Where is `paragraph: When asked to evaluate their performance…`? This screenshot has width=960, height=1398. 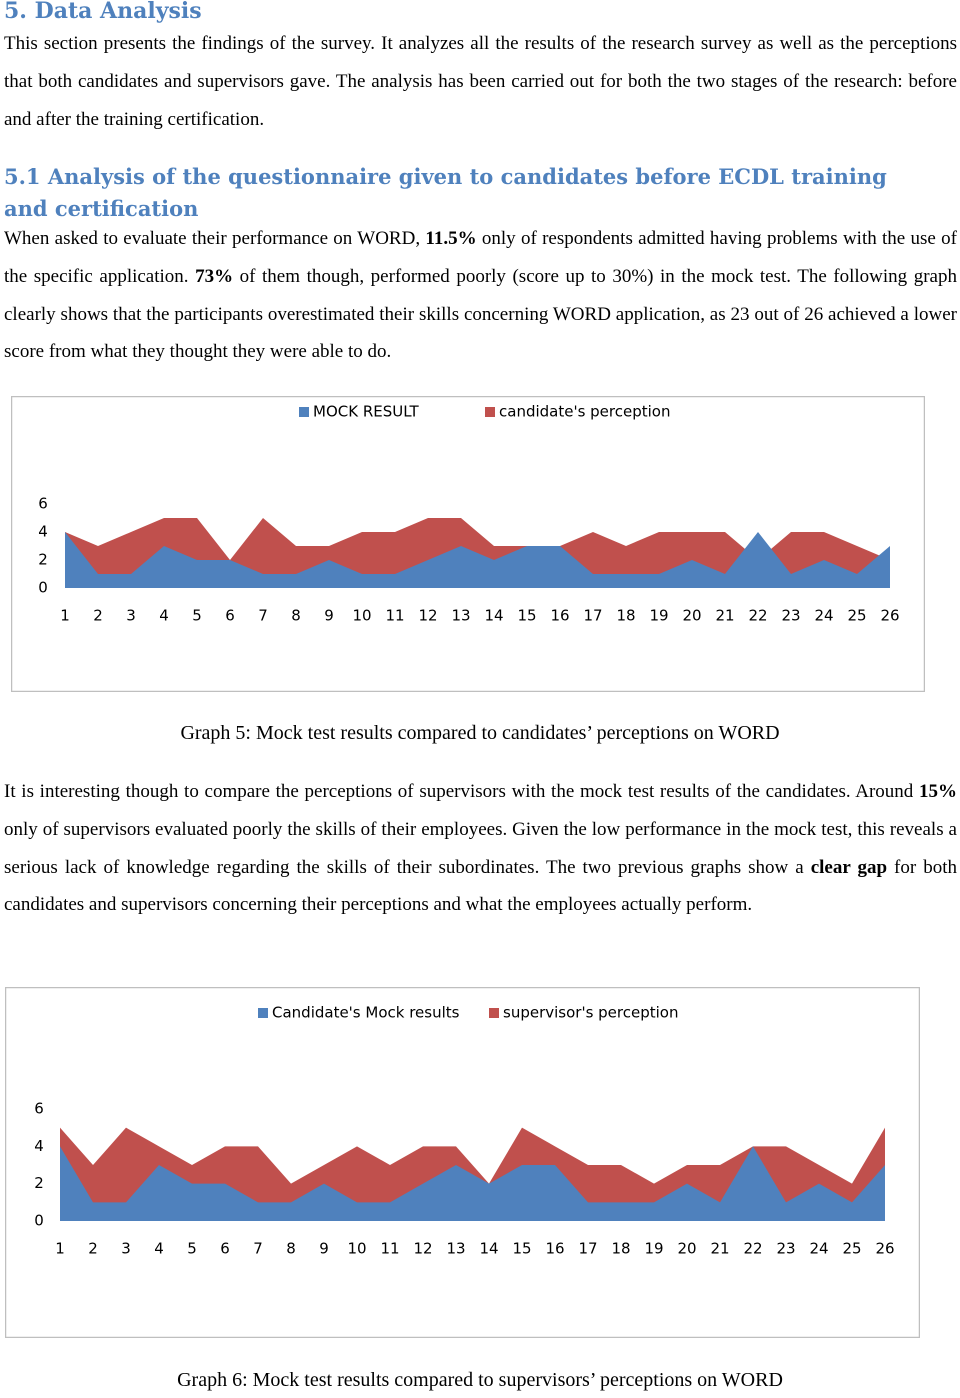 paragraph: When asked to evaluate their performance… is located at coordinates (480, 295).